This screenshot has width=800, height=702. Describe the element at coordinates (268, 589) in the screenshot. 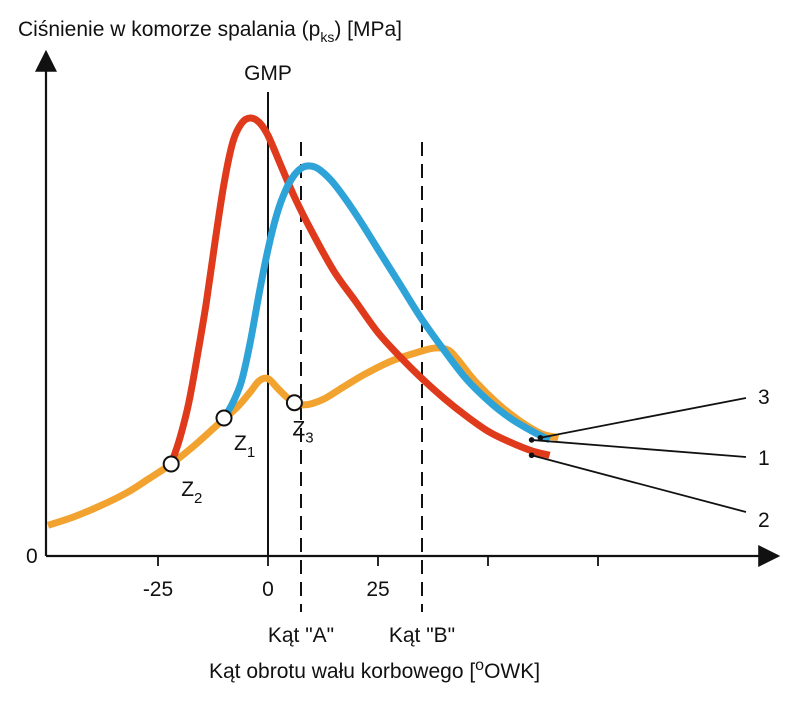

I see `x-tick-label: 0` at that location.